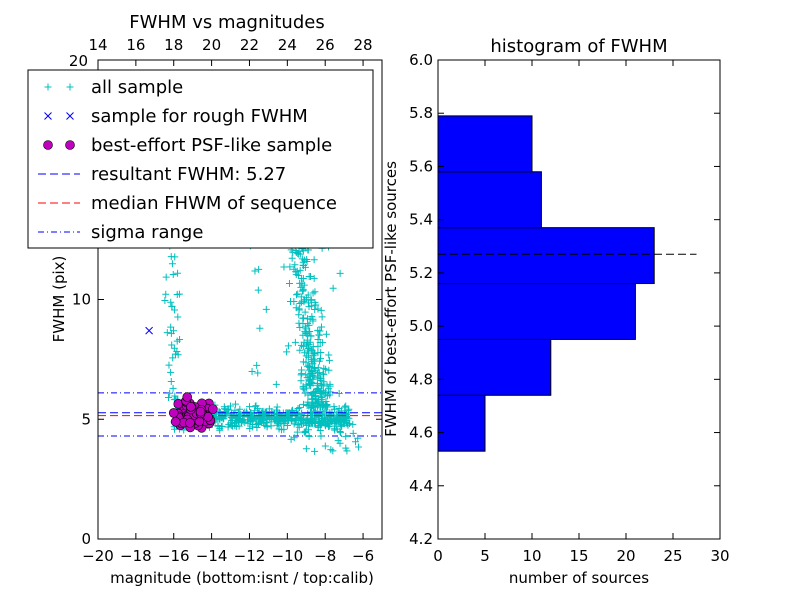 The image size is (800, 600). What do you see at coordinates (86, 419) in the screenshot?
I see `scatter-y-tick-label: 5` at bounding box center [86, 419].